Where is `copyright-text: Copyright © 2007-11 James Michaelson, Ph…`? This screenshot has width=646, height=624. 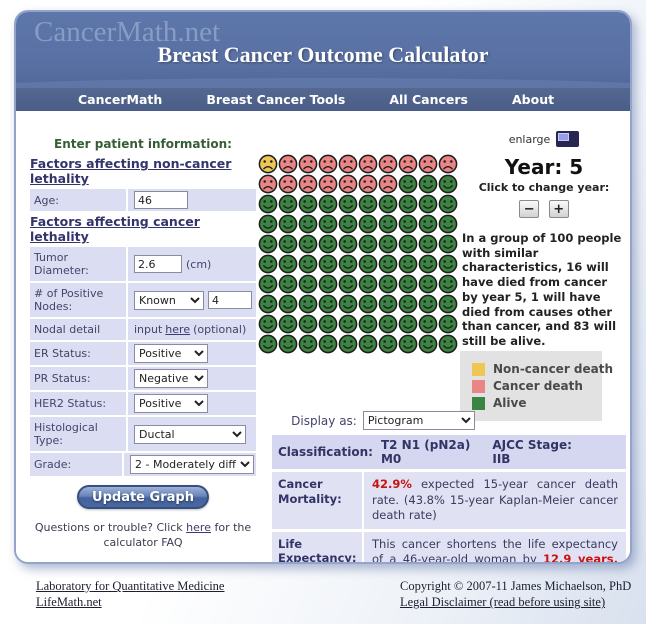 copyright-text: Copyright © 2007-11 James Michaelson, Ph… is located at coordinates (516, 586).